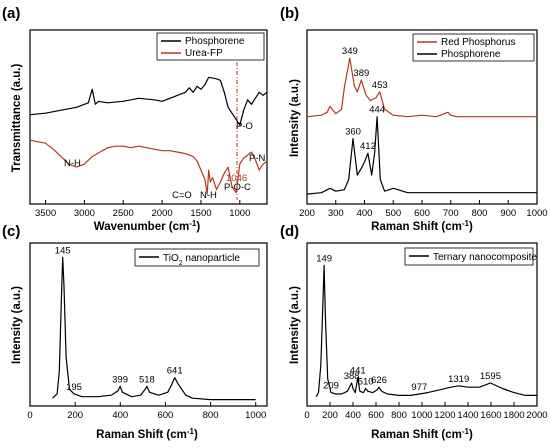  I want to click on annotation-p-o-c: P-O-C, so click(237, 187).